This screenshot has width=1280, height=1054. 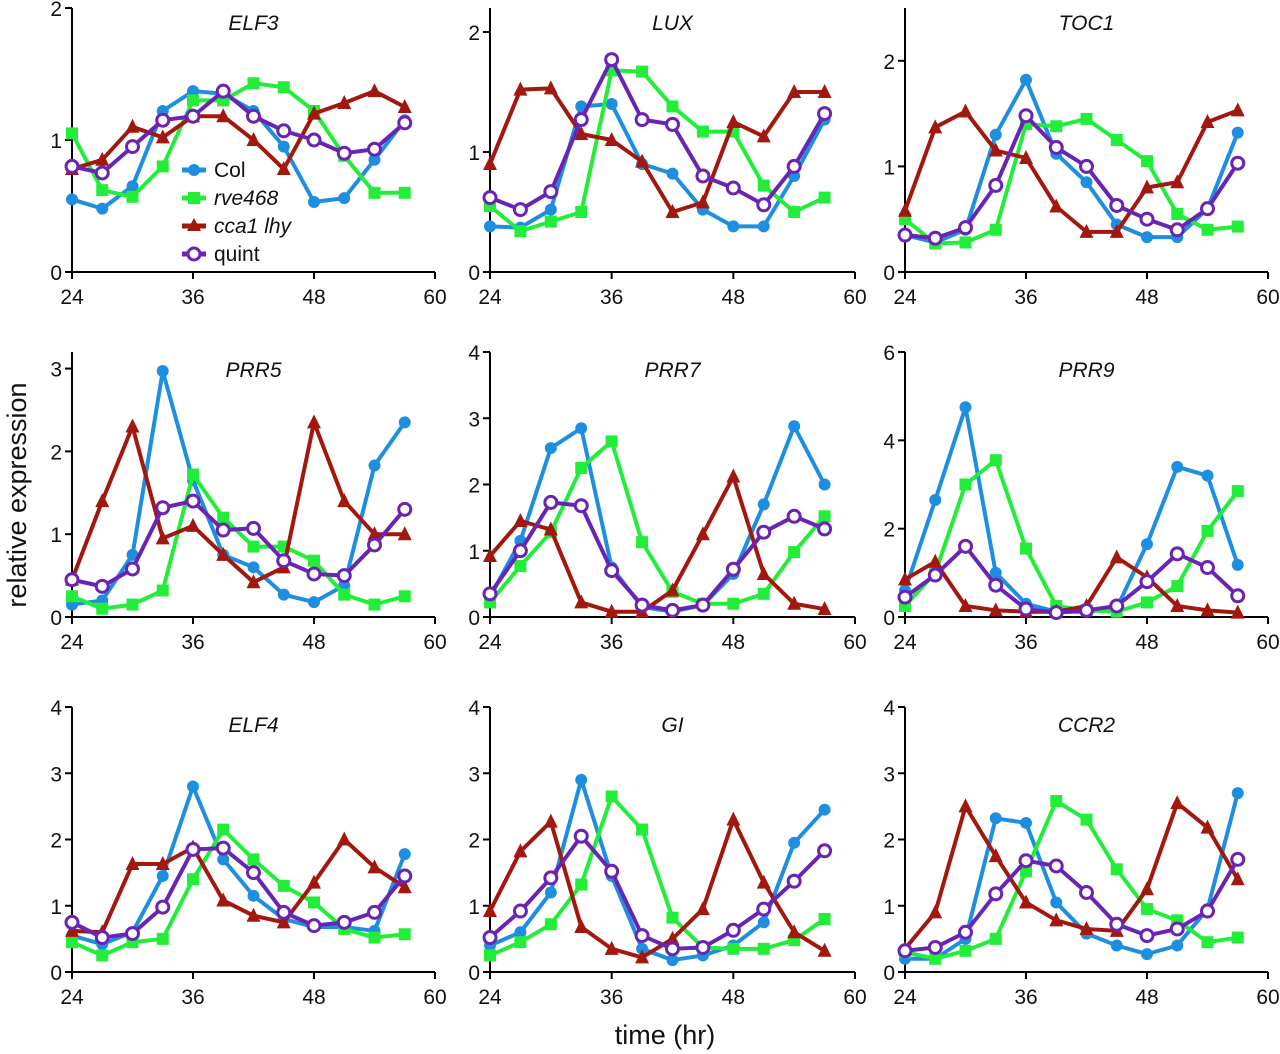 I want to click on panel-gi: 24 36 48 60 0 1 2 3 4 GI, so click(x=667, y=853).